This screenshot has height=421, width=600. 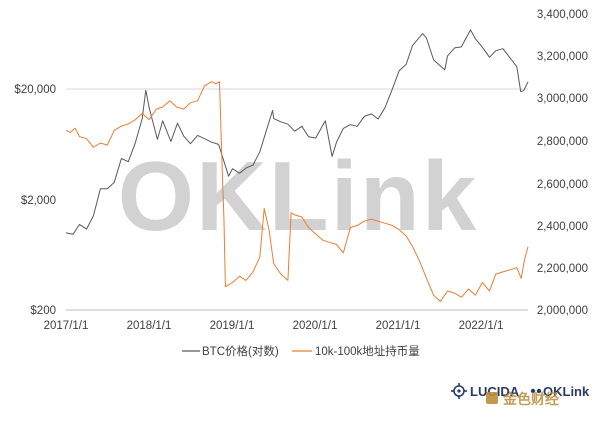 What do you see at coordinates (562, 57) in the screenshot?
I see `y-right-tick-label: 3,200,000` at bounding box center [562, 57].